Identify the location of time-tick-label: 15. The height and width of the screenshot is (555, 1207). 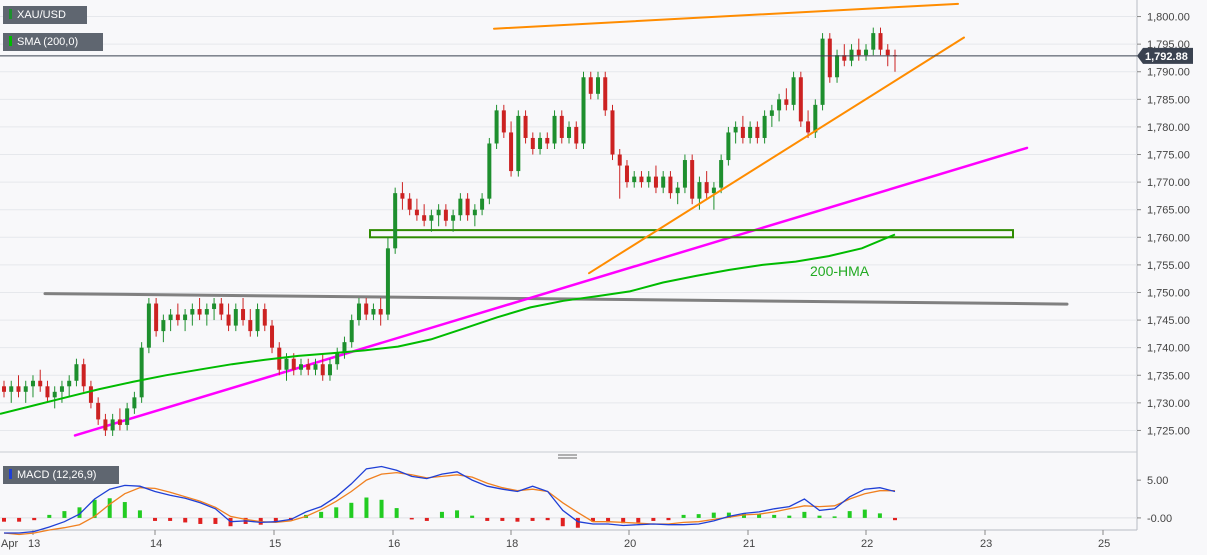
(275, 544).